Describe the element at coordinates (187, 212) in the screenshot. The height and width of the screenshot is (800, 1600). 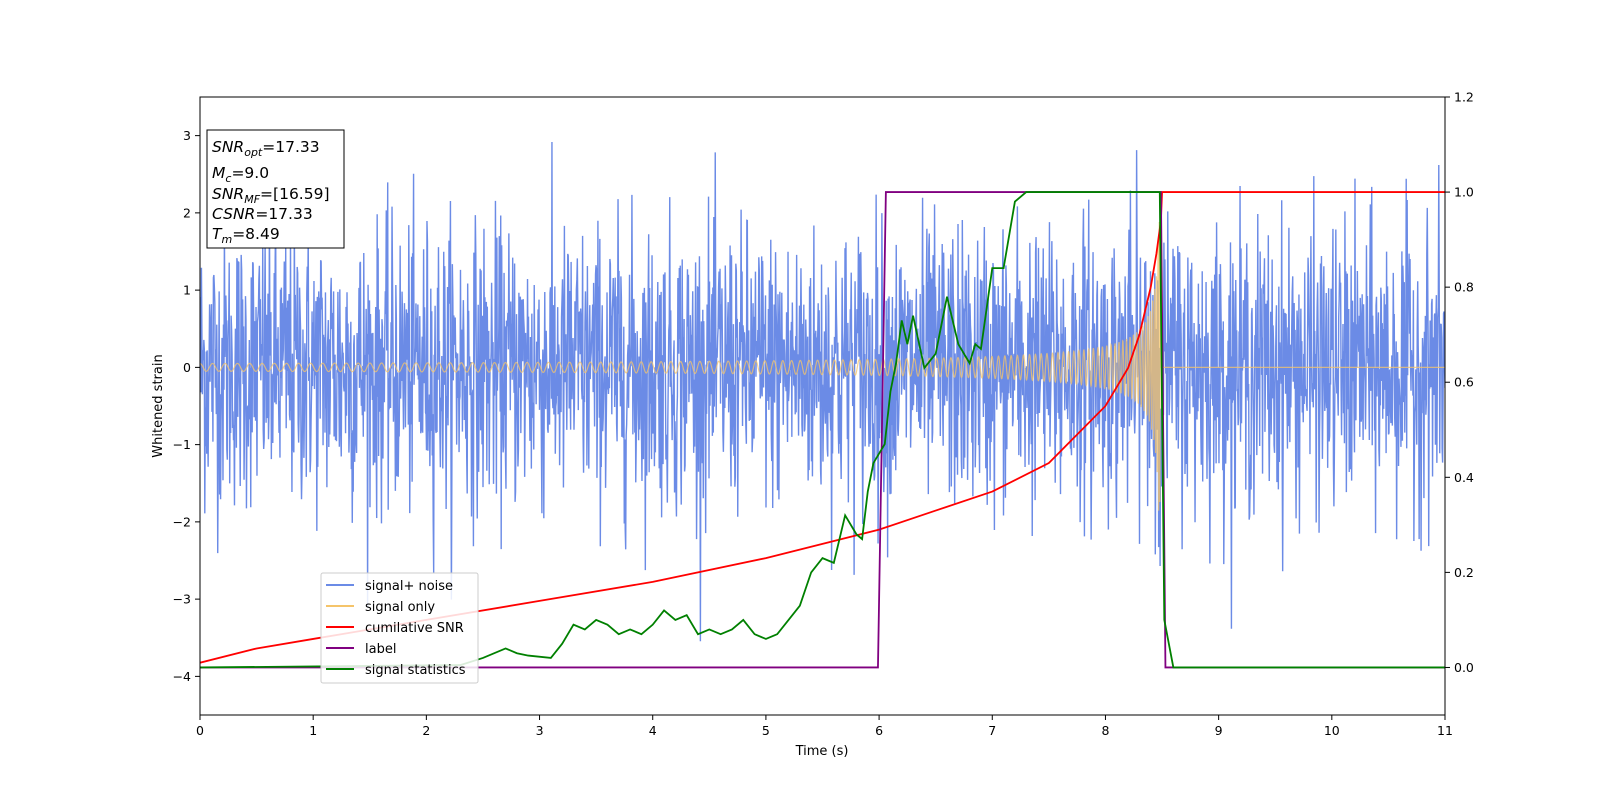
I see `y-tick-label: 2` at that location.